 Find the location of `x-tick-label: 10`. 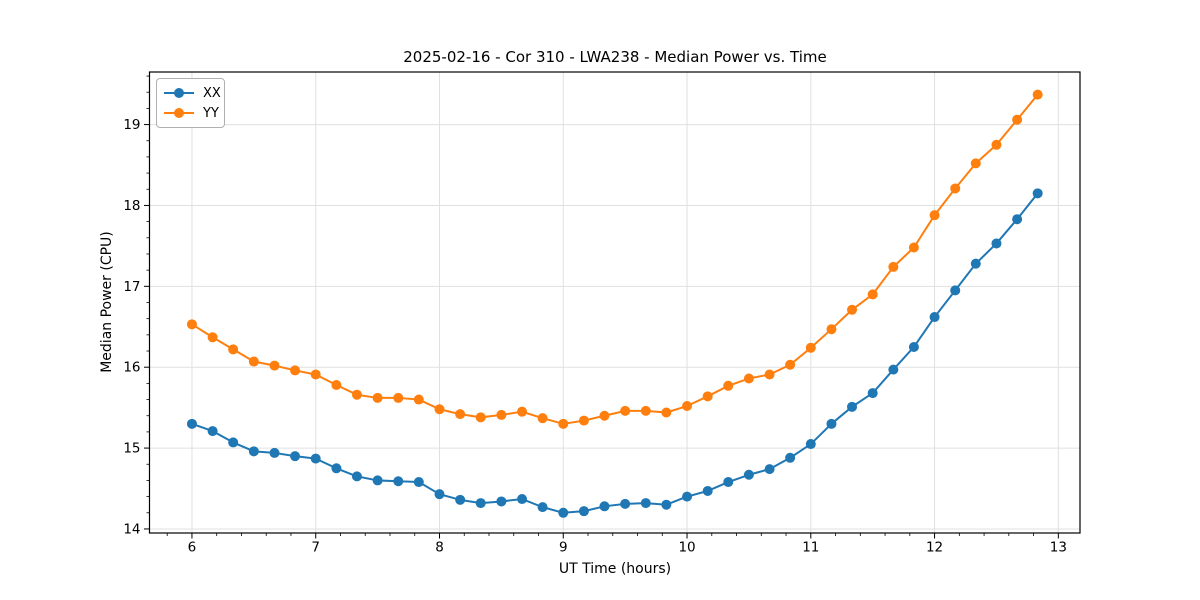

x-tick-label: 10 is located at coordinates (686, 548).